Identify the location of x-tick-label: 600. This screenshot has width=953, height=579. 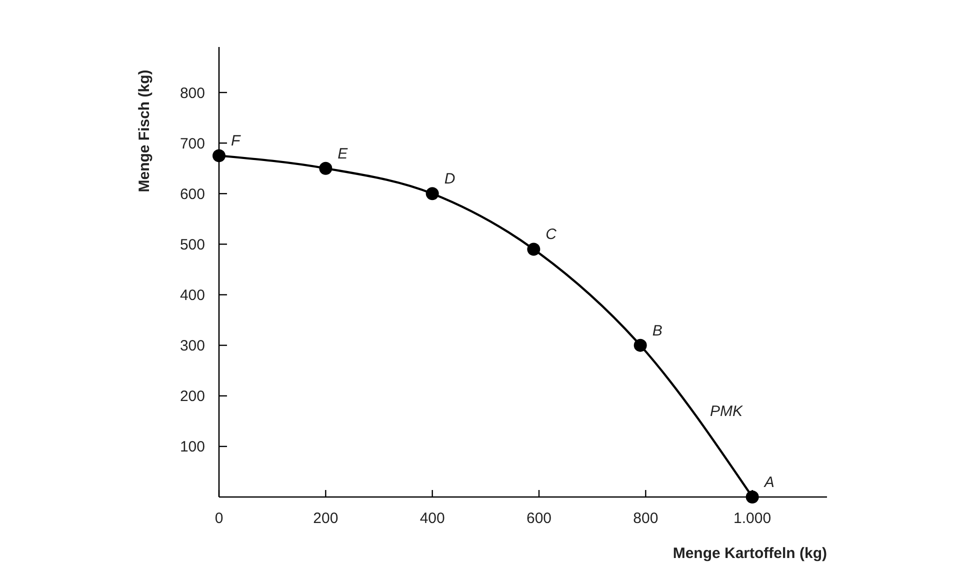
(539, 518).